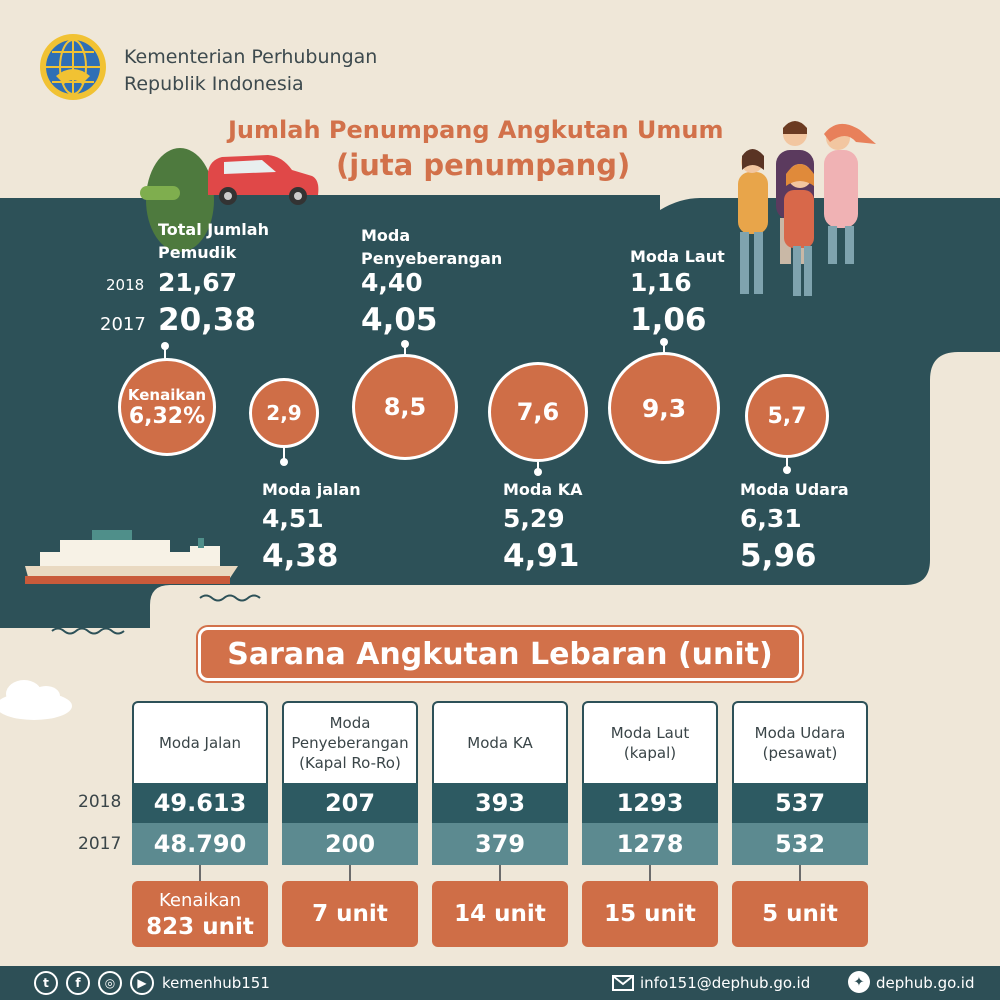  Describe the element at coordinates (650, 803) in the screenshot. I see `cell-laut-2018: 1293` at that location.